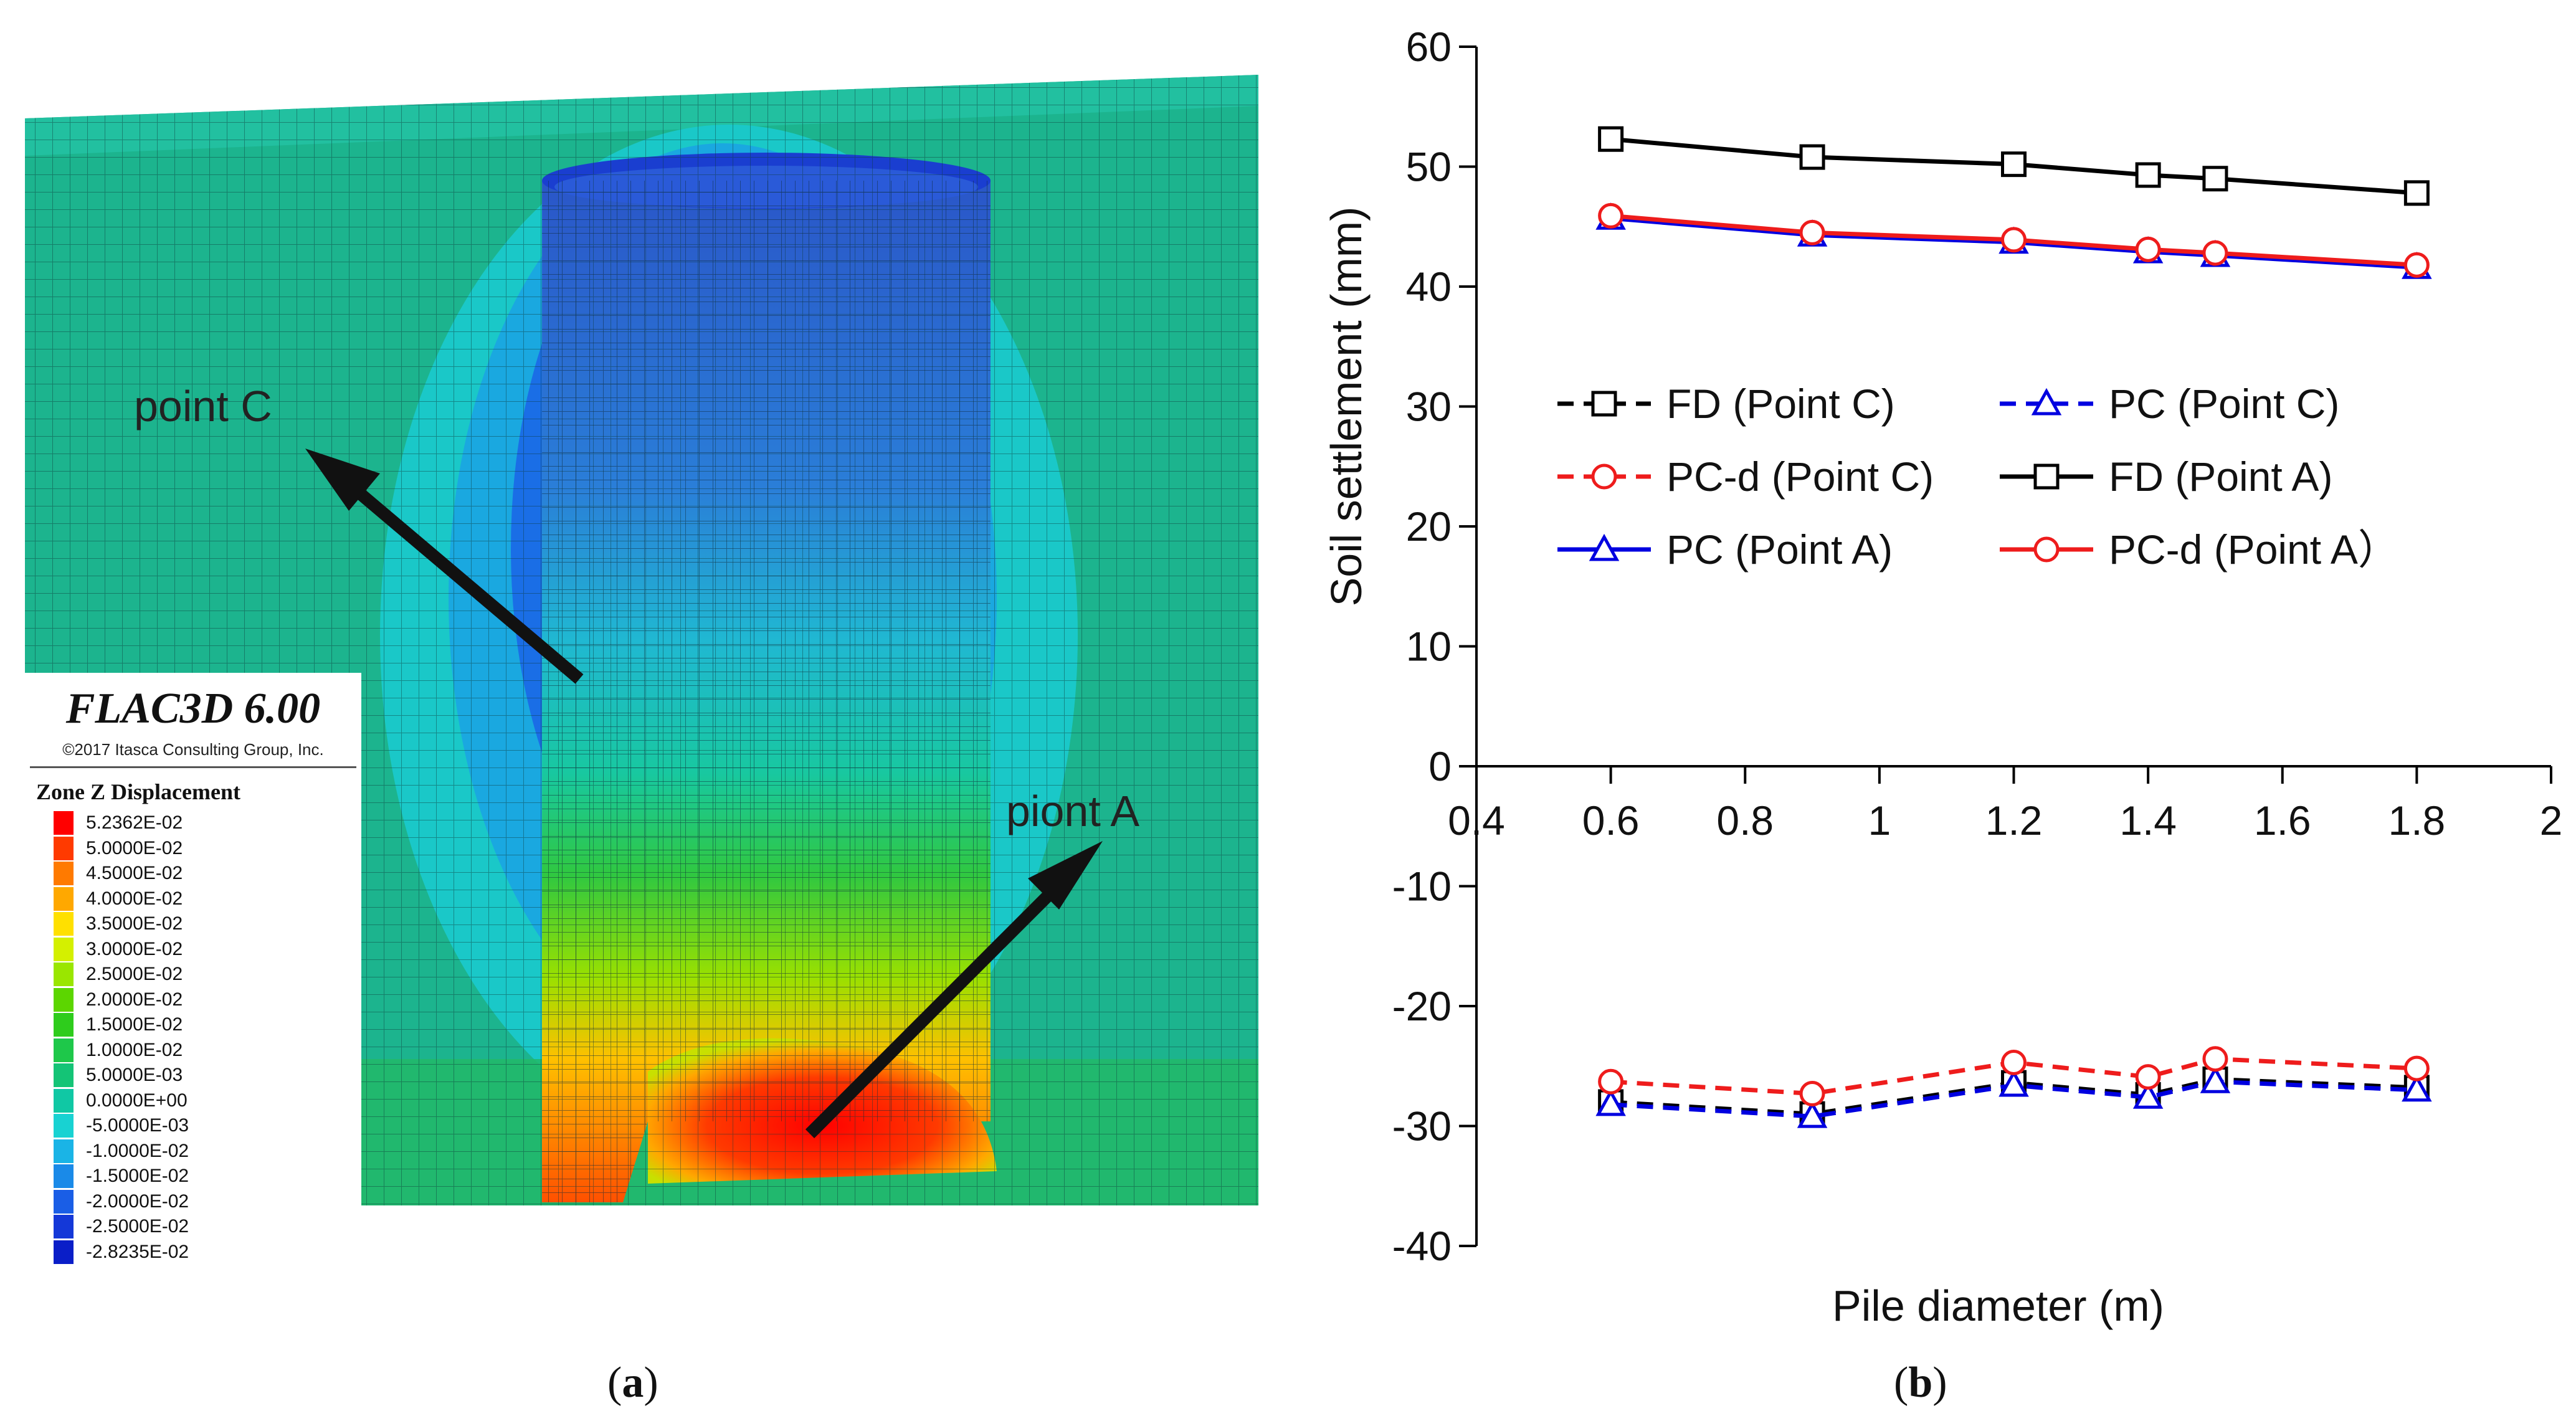 The image size is (2576, 1421). I want to click on x-tick-label: 1.8, so click(2417, 820).